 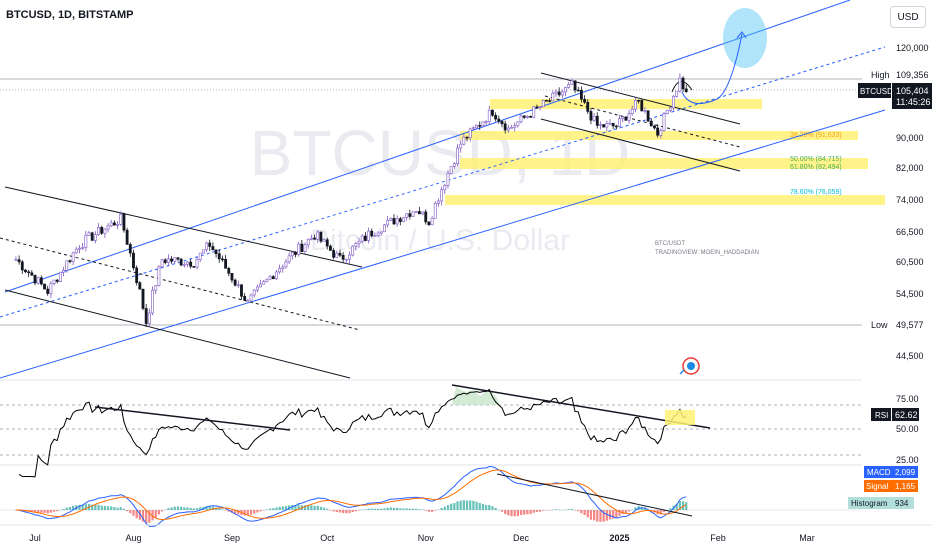 What do you see at coordinates (908, 17) in the screenshot?
I see `currency-button: USD` at bounding box center [908, 17].